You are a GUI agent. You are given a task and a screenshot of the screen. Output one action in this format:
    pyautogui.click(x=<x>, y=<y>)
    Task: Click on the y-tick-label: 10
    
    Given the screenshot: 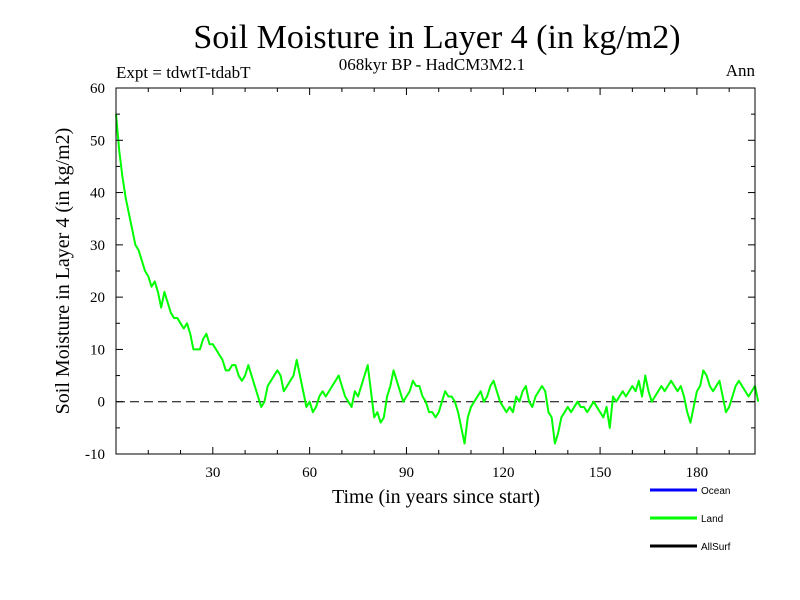 What is the action you would take?
    pyautogui.click(x=97, y=350)
    